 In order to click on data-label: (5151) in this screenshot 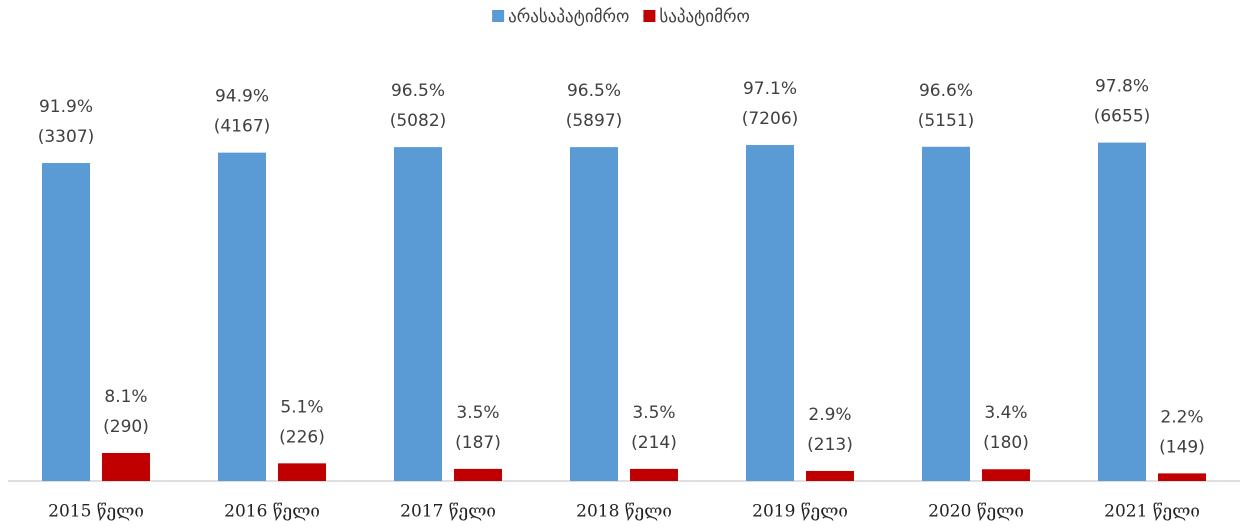, I will do `click(946, 121)`.